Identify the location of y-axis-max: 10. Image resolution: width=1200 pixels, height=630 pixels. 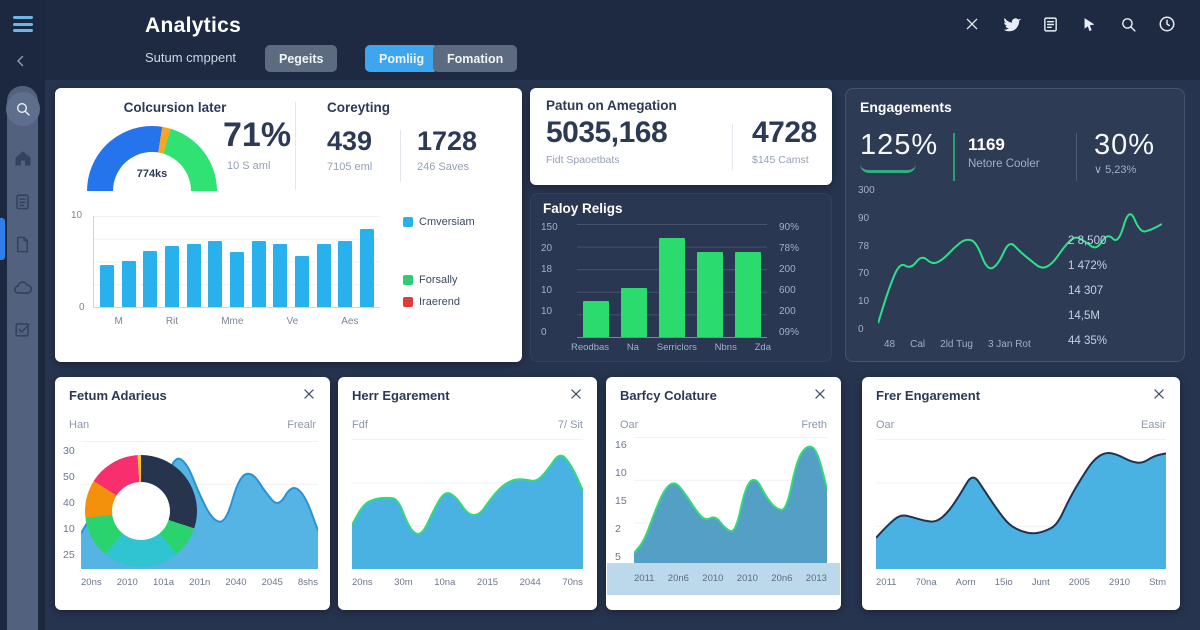
(77, 215).